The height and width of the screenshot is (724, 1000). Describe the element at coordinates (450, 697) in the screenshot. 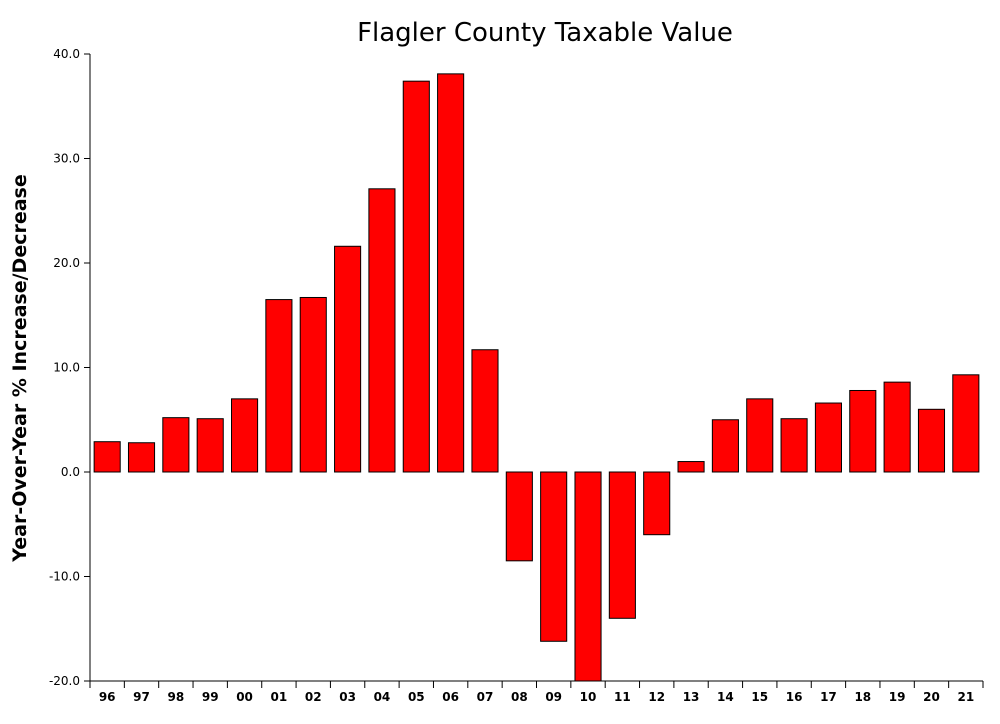

I see `x-tick-label: 06` at that location.